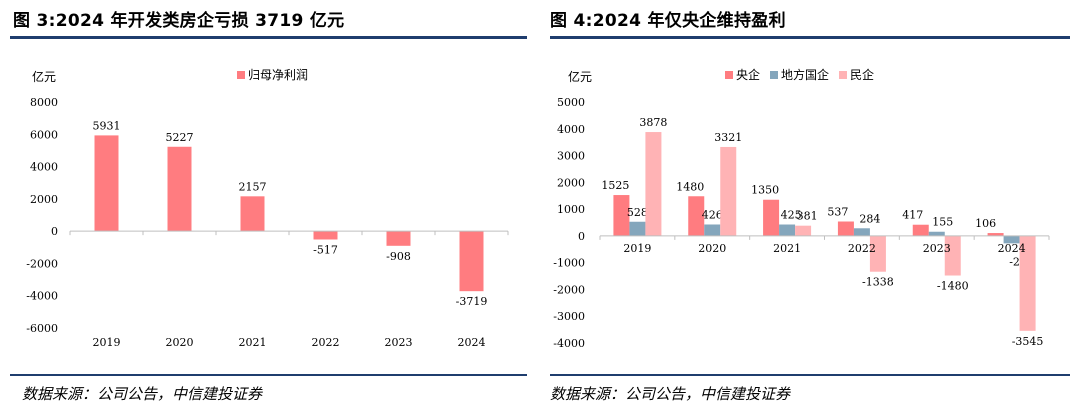 The height and width of the screenshot is (410, 1080). Describe the element at coordinates (580, 76) in the screenshot. I see `right-y-unit-label: 亿元` at that location.